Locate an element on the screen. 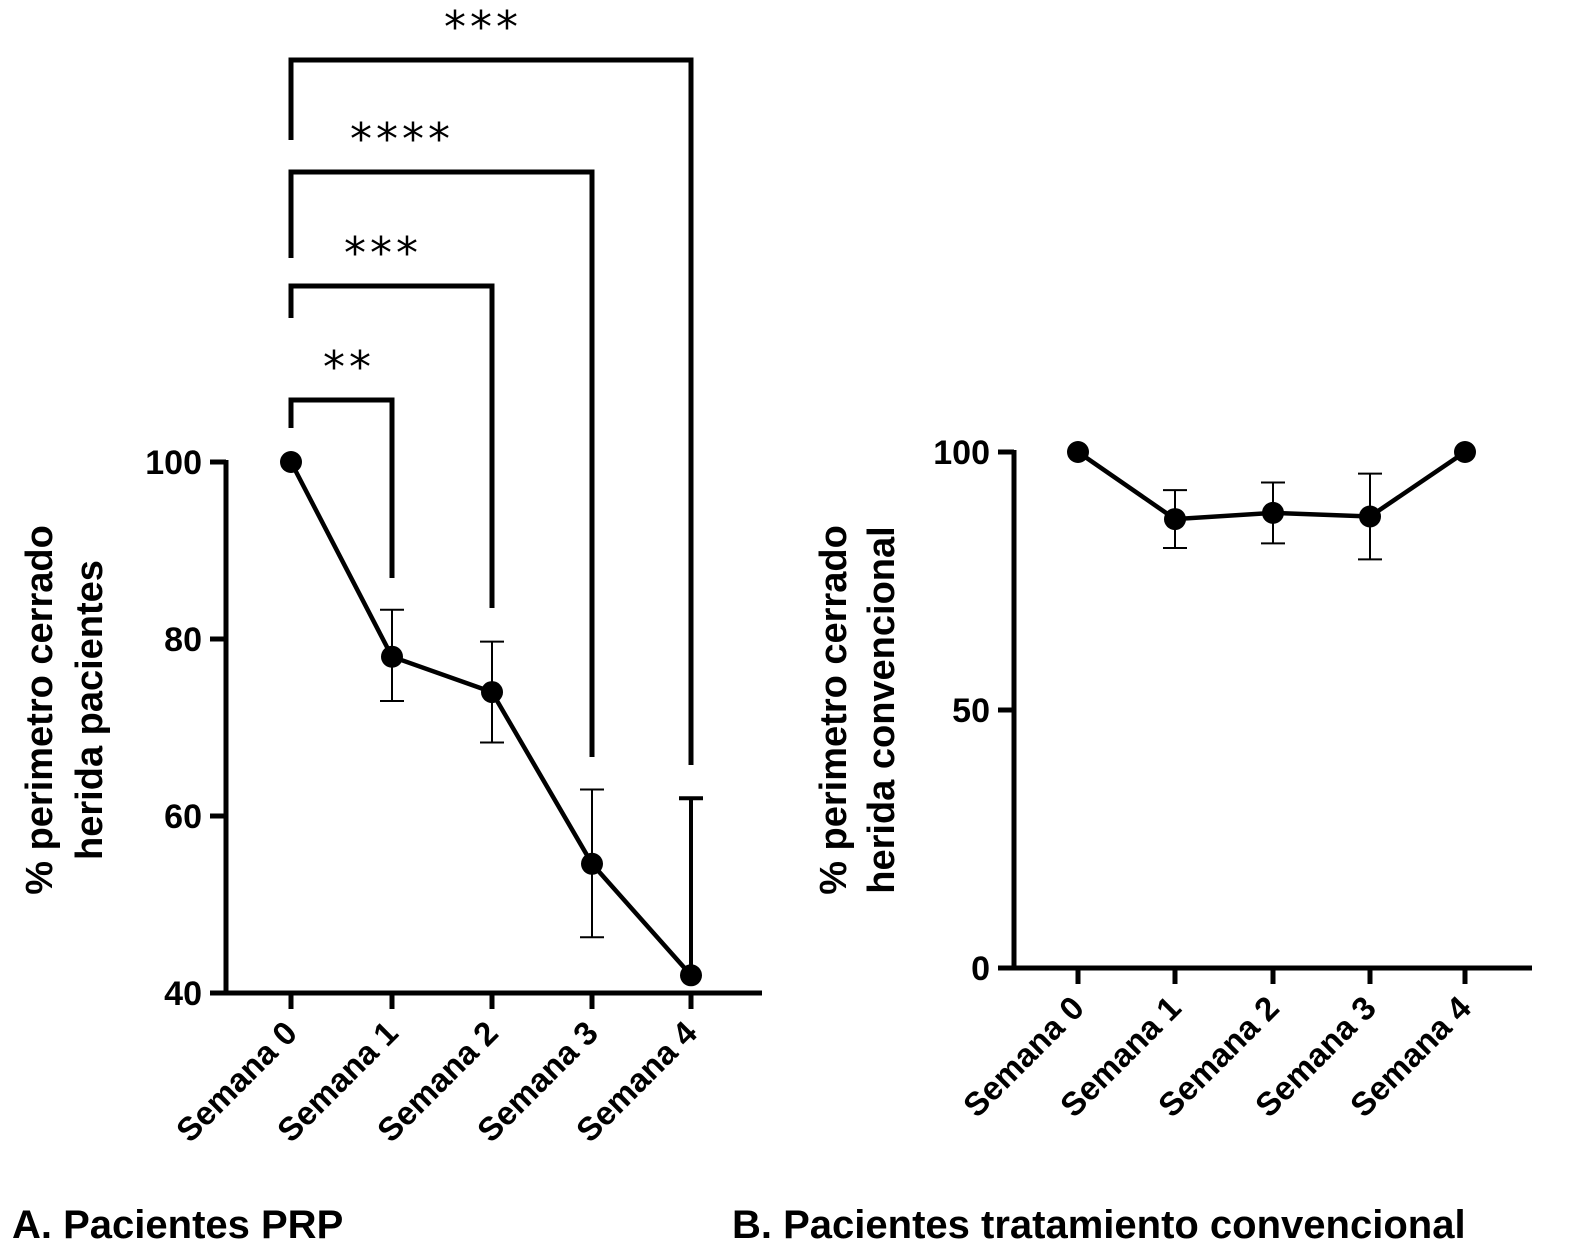 Image resolution: width=1590 pixels, height=1255 pixels. y-tick-label: 50 is located at coordinates (971, 711).